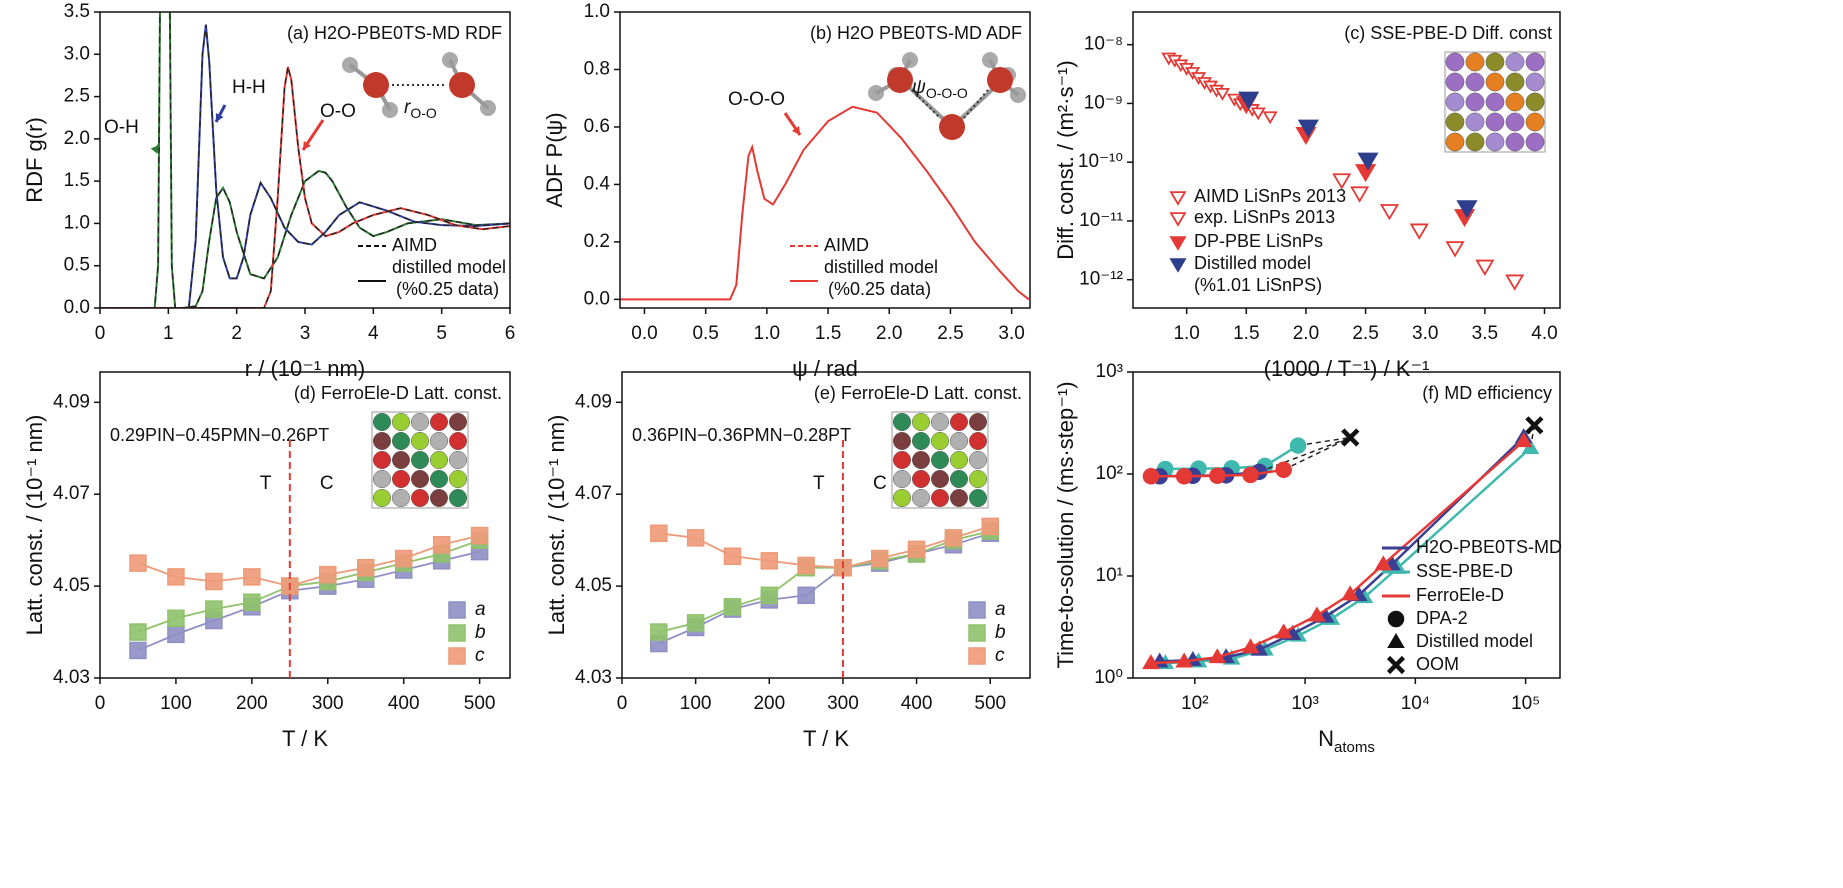 This screenshot has width=1843, height=888. Describe the element at coordinates (1306, 333) in the screenshot. I see `x-tick-label: 2.0` at that location.